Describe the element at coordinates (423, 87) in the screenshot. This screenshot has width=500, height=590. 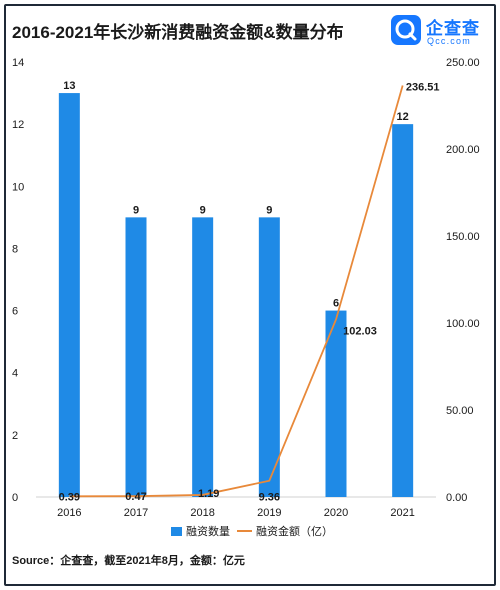
I see `line-value-label: 236.51` at that location.